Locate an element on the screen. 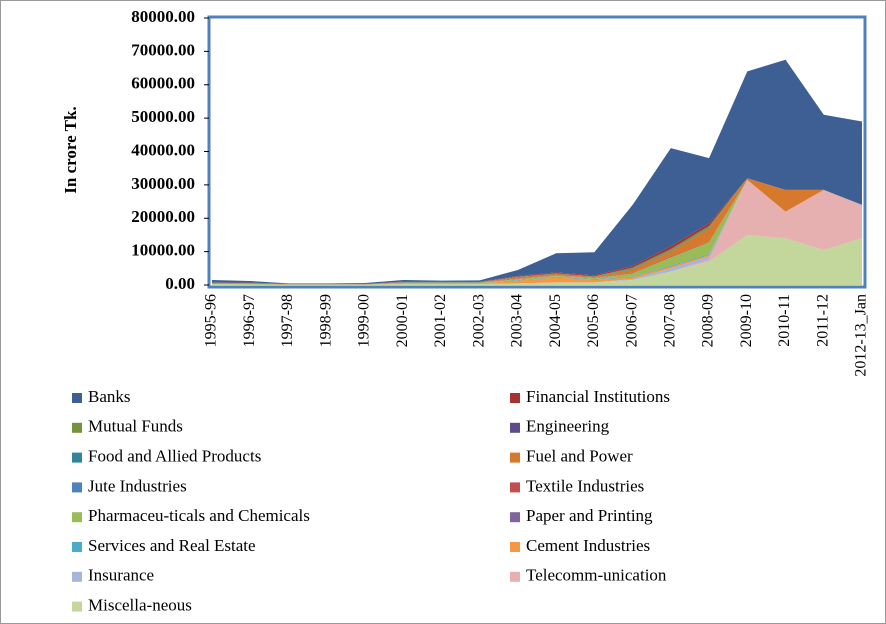 Image resolution: width=886 pixels, height=624 pixels. x-tick-label: 2005-06 is located at coordinates (593, 320).